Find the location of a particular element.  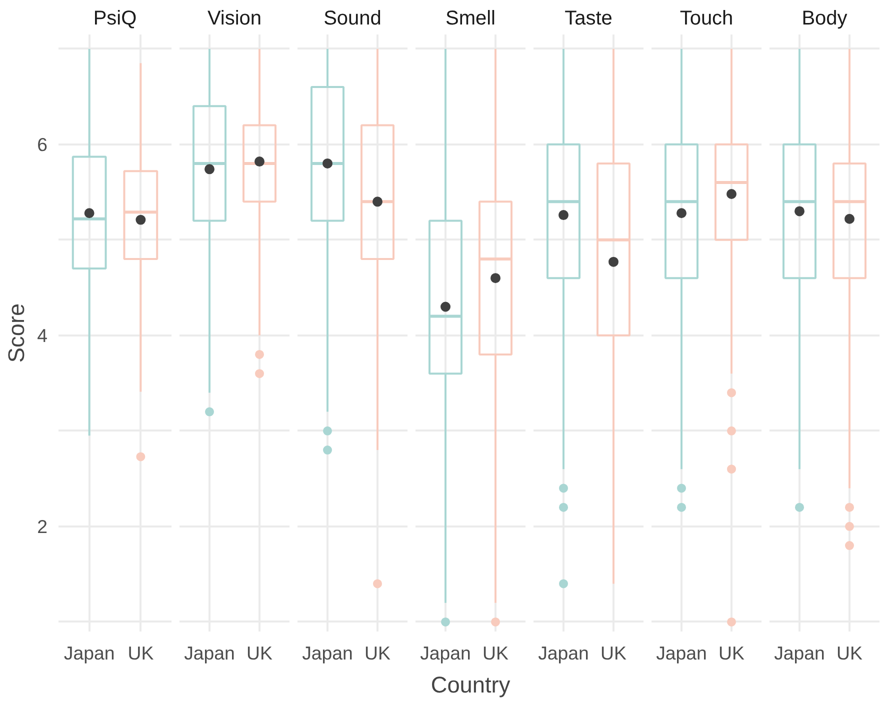

y-tick-label: 6 is located at coordinates (42, 144).